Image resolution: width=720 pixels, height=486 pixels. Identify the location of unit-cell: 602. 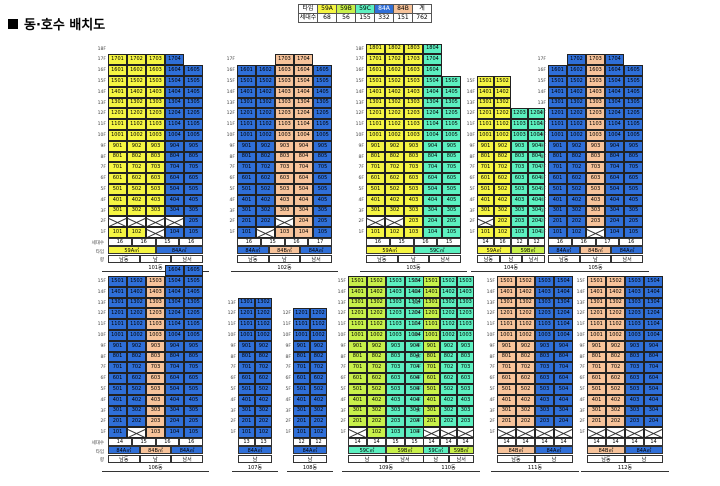
(525, 378).